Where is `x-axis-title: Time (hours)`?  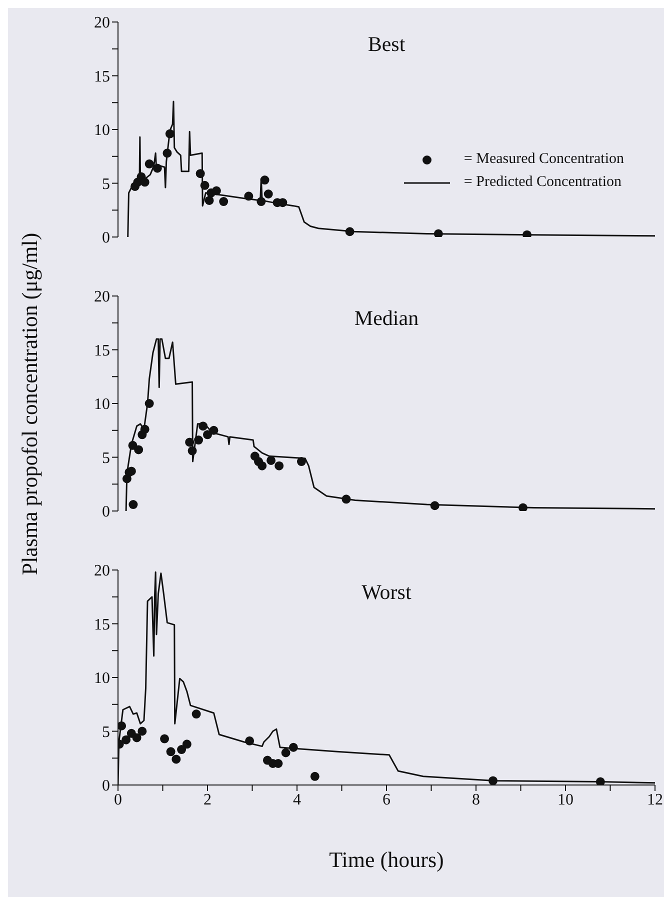 x-axis-title: Time (hours) is located at coordinates (386, 860).